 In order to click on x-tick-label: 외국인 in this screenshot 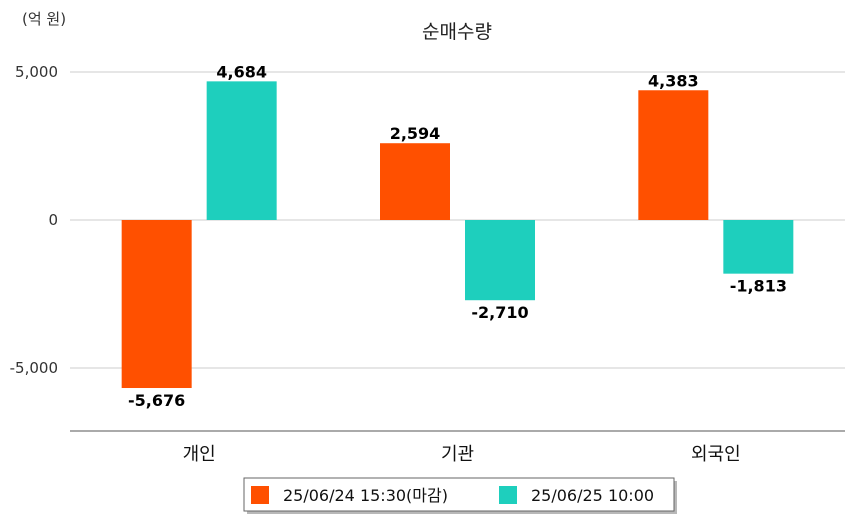, I will do `click(716, 454)`.